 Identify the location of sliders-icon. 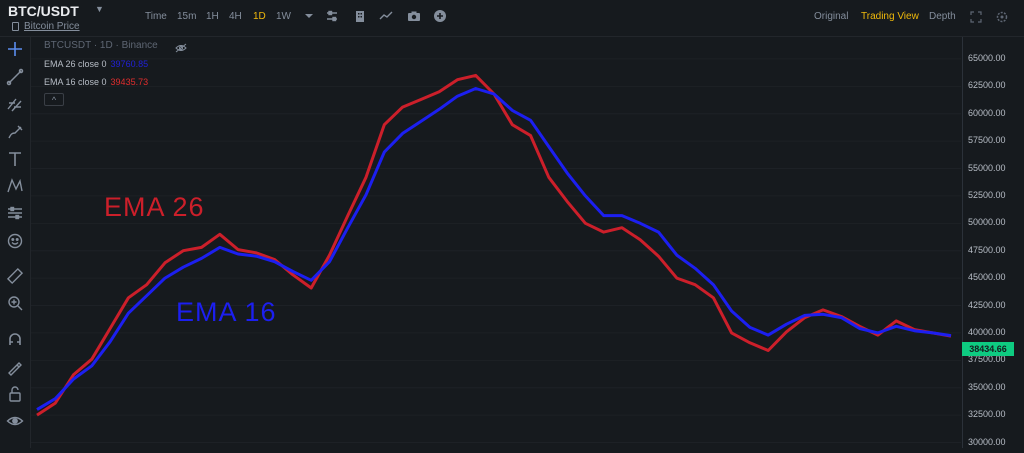
(332, 16).